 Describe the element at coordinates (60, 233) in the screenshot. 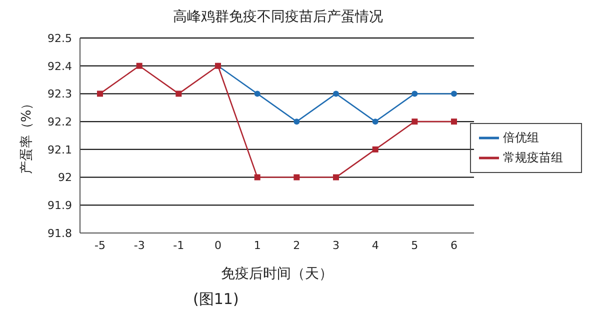

I see `y-tick-label: 91.8` at that location.